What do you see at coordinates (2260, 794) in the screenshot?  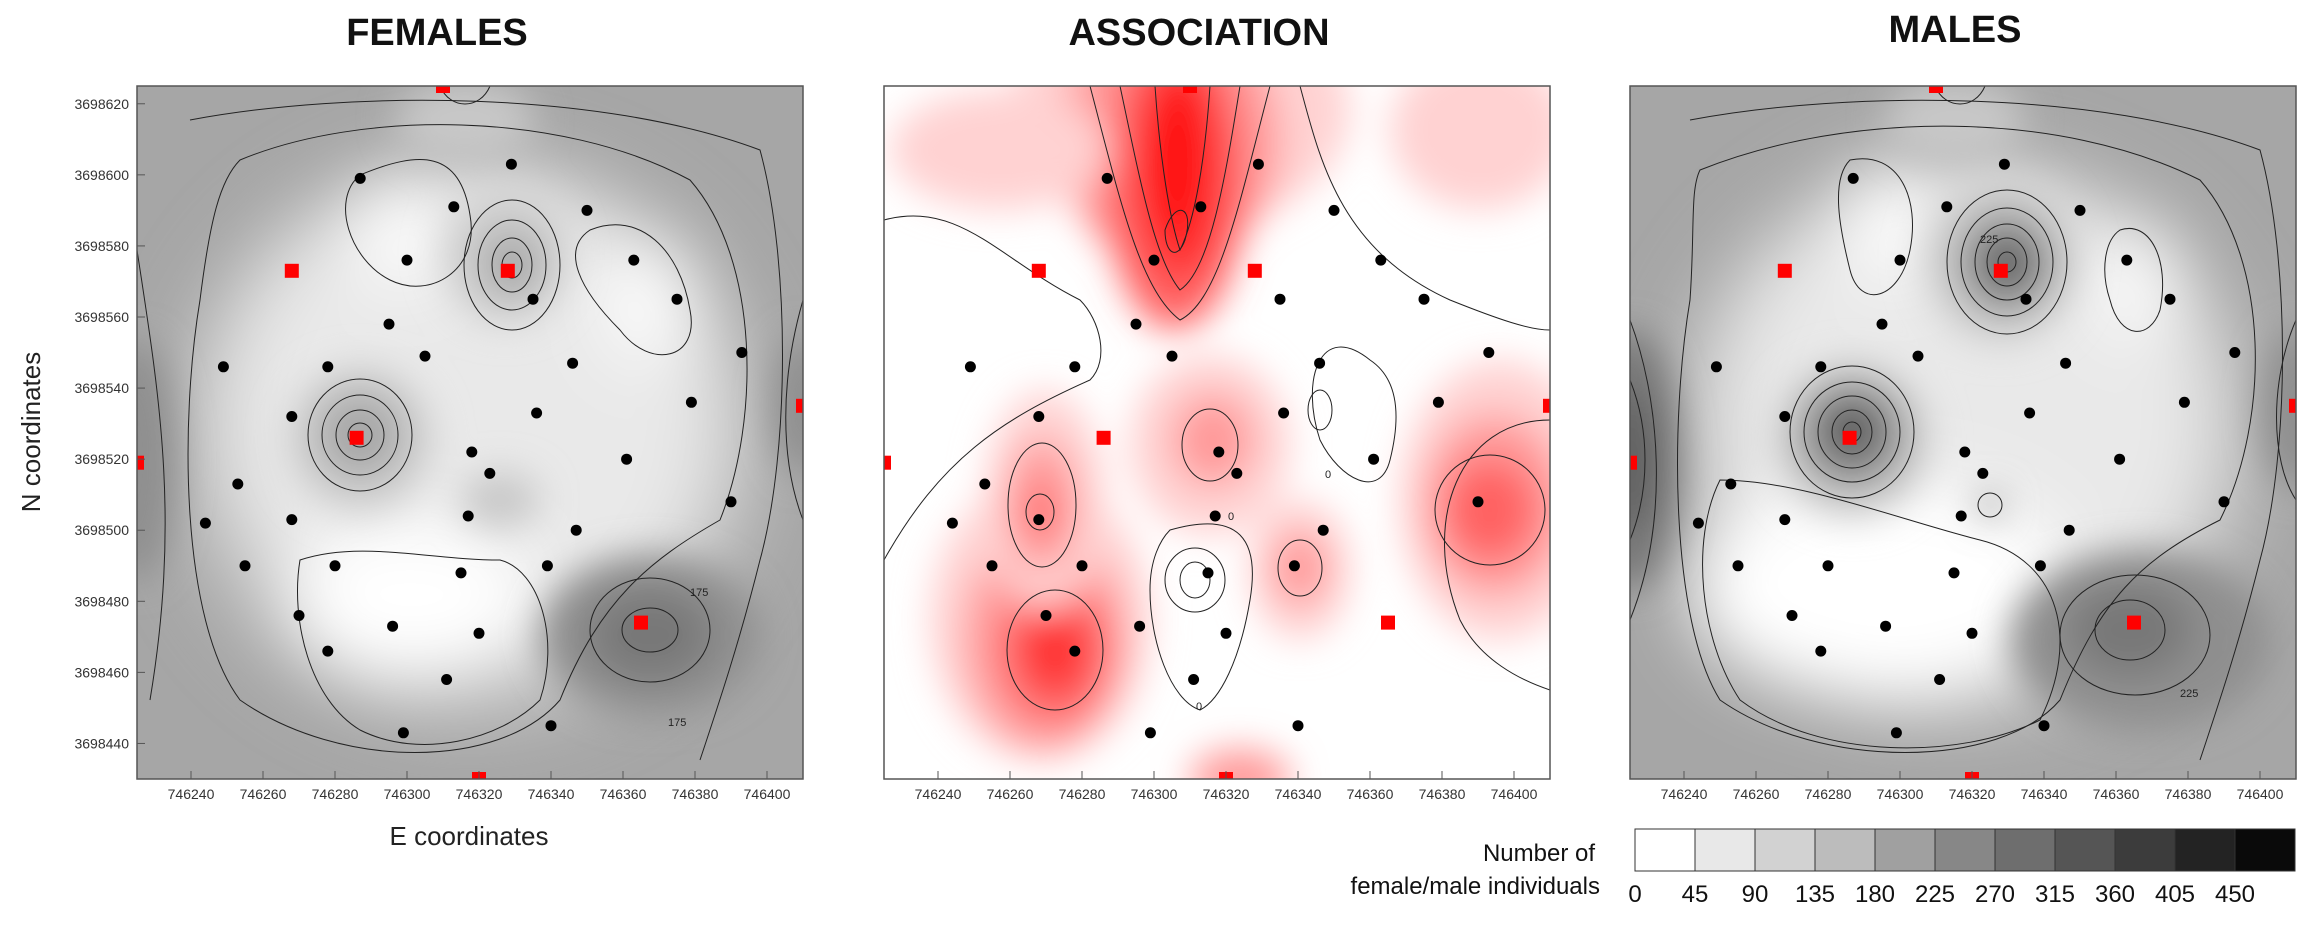 I see `x-tick-label: 746400` at bounding box center [2260, 794].